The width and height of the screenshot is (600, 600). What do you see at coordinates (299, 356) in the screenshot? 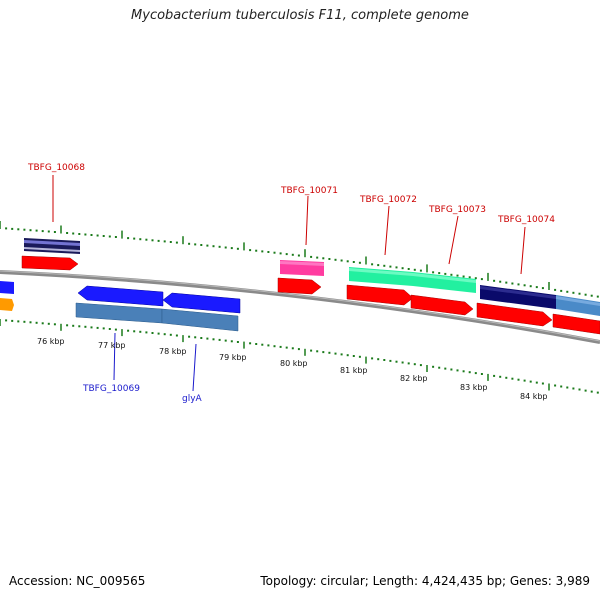
I see `inner-tick-track` at bounding box center [299, 356].